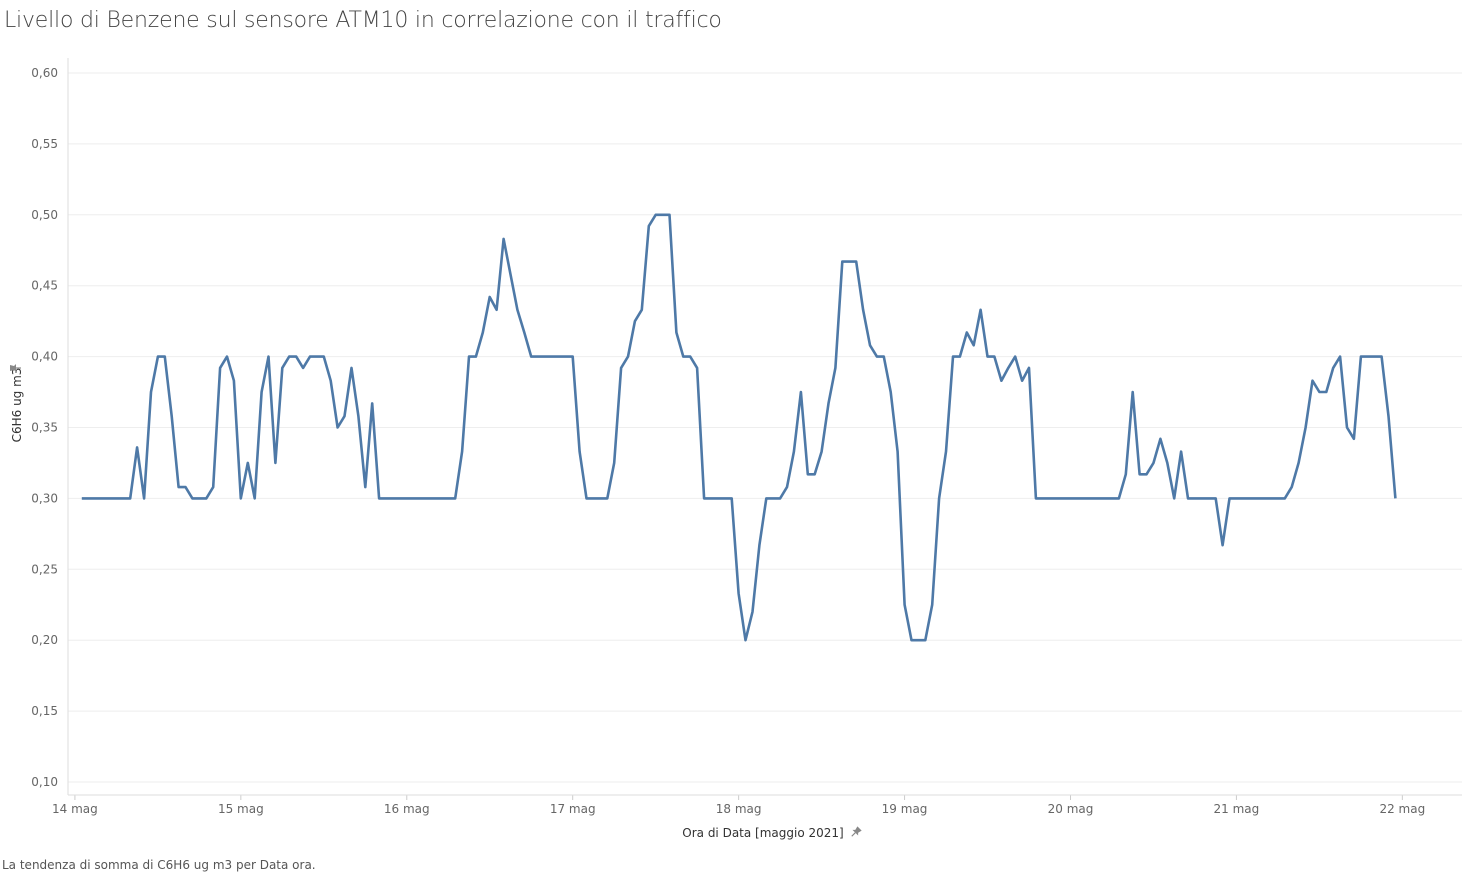  What do you see at coordinates (762, 833) in the screenshot?
I see `x-axis-title: Ora di Data [maggio 2021]` at bounding box center [762, 833].